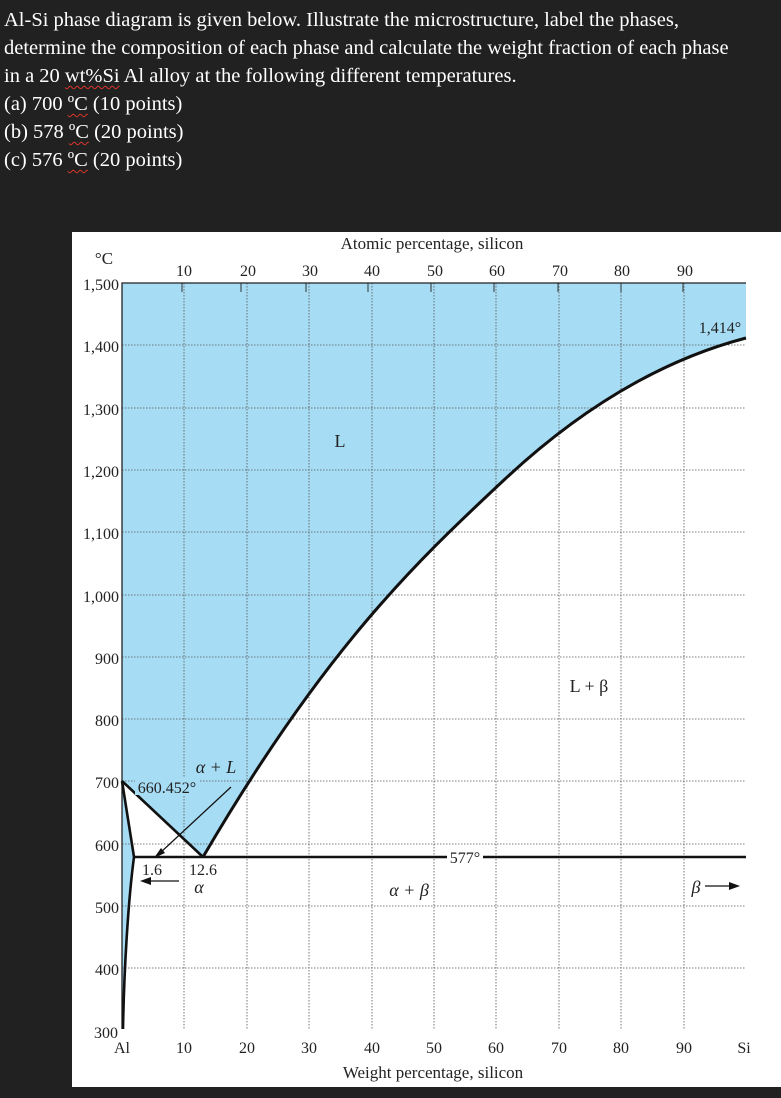  What do you see at coordinates (104, 258) in the screenshot?
I see `y-unit: °C` at bounding box center [104, 258].